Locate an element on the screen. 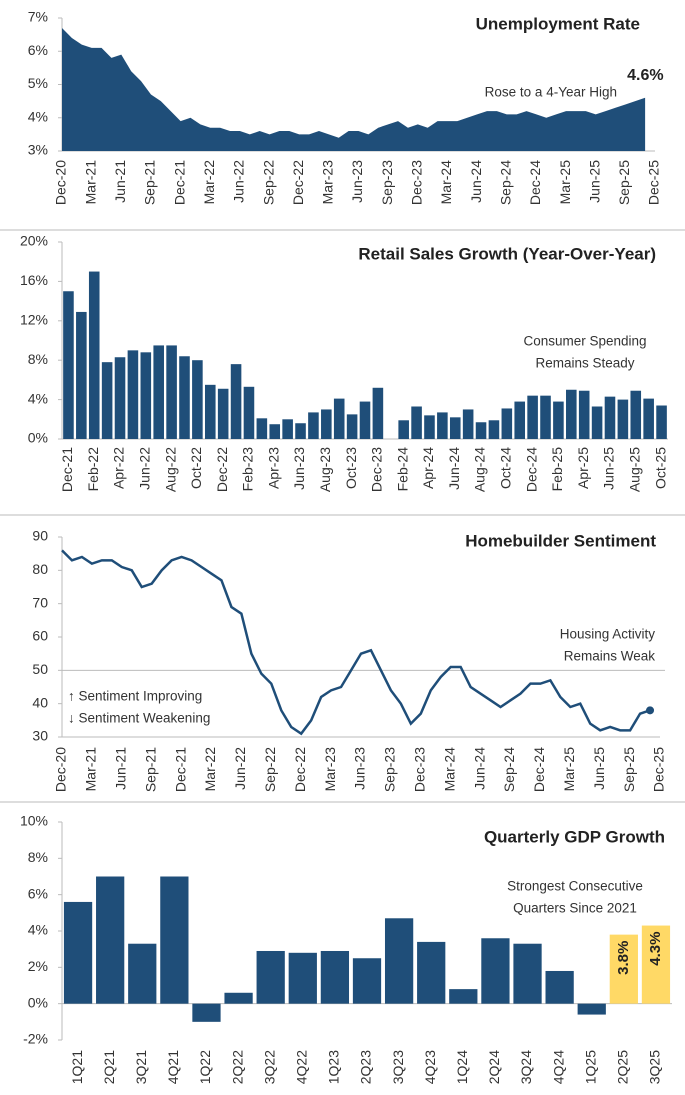 The width and height of the screenshot is (685, 1095). y-tick-label: 12% is located at coordinates (34, 320).